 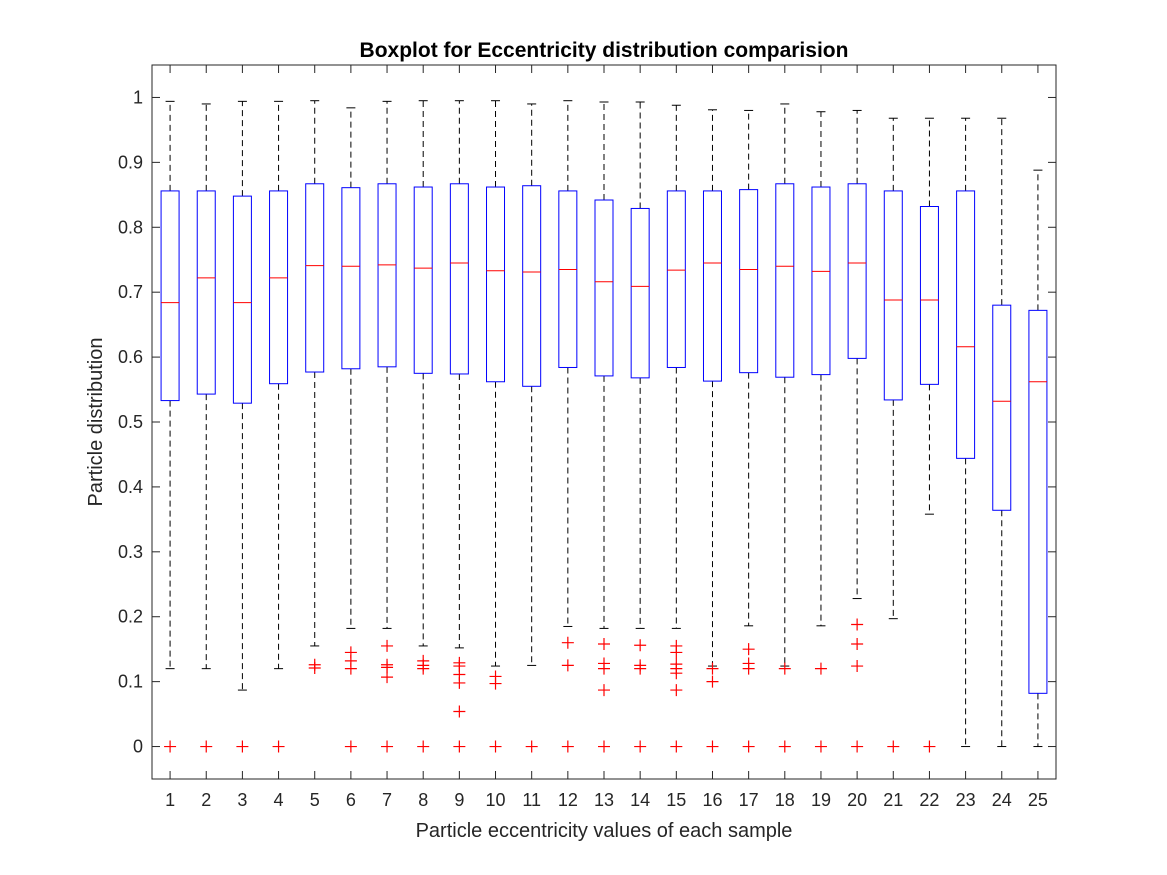 I want to click on x-tick-label: 20, so click(x=857, y=800).